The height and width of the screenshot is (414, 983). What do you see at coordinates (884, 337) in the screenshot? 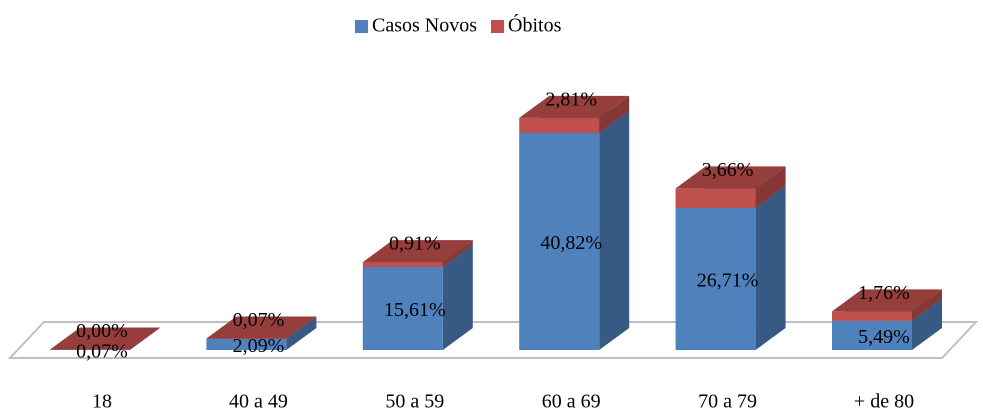
I see `data-label: 5,49%` at bounding box center [884, 337].